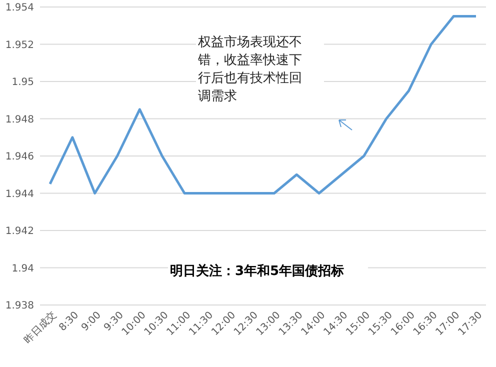 The height and width of the screenshot is (367, 496). What do you see at coordinates (23, 82) in the screenshot?
I see `y-tick-label: 1.95` at bounding box center [23, 82].